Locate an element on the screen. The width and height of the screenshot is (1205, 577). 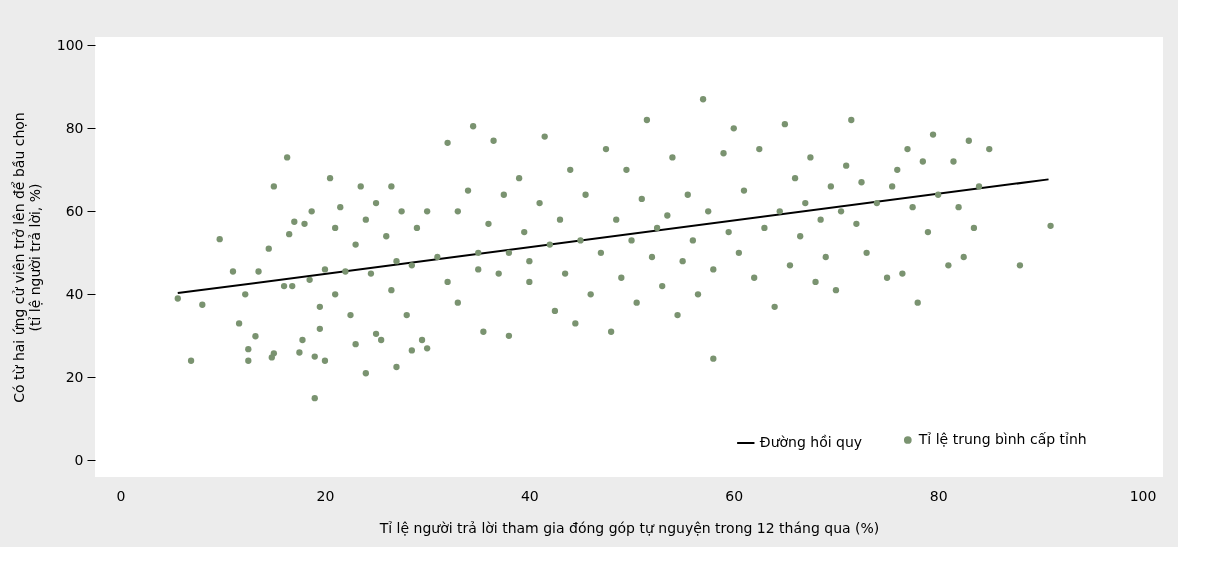
y-tick-label: 100 is located at coordinates (70, 44).